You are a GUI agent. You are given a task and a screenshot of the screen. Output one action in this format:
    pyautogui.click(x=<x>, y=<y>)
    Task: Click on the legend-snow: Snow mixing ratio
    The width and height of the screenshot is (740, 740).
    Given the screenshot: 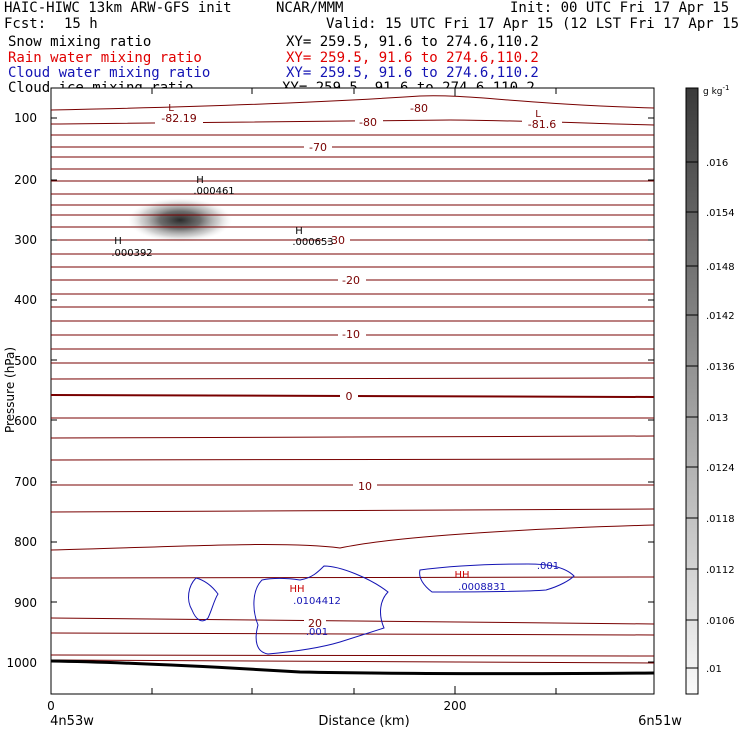 What is the action you would take?
    pyautogui.click(x=80, y=42)
    